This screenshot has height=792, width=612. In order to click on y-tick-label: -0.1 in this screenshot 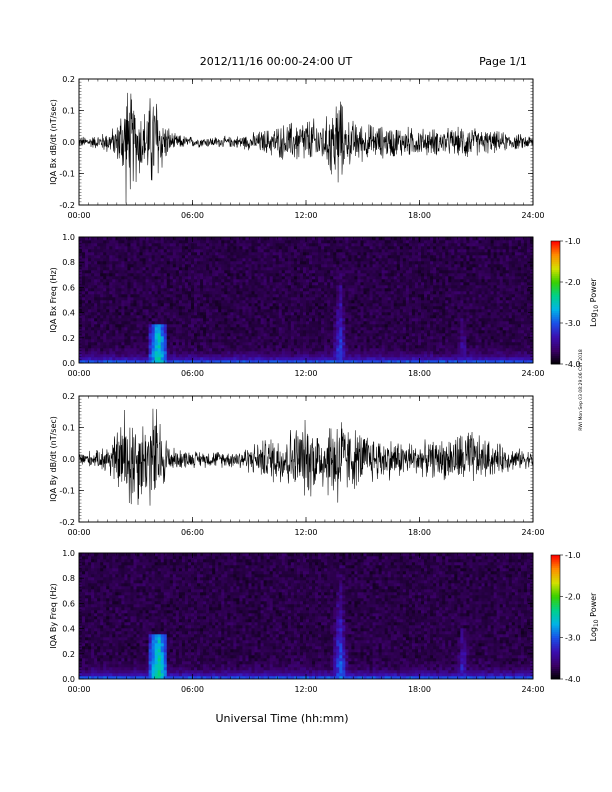, I will do `click(67, 174)`.